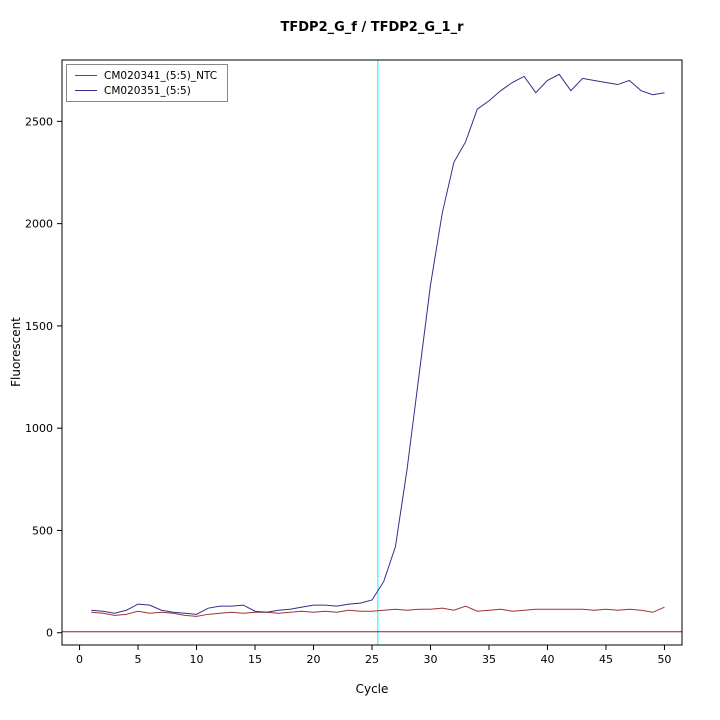 Image resolution: width=720 pixels, height=720 pixels. What do you see at coordinates (39, 428) in the screenshot?
I see `y-tick-label: 1000` at bounding box center [39, 428].